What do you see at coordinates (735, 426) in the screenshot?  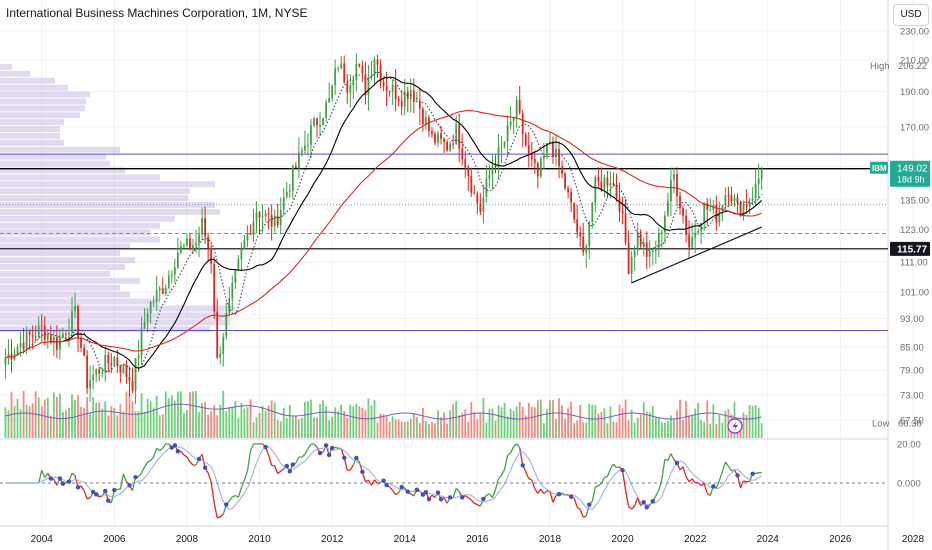 I see `lightning-icon` at bounding box center [735, 426].